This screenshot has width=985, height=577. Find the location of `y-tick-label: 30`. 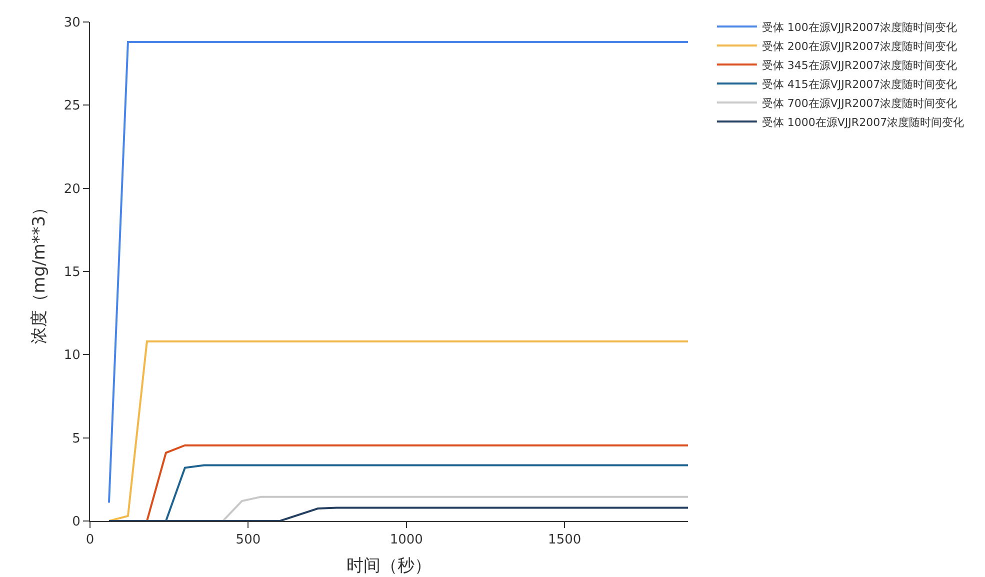

y-tick-label: 30 is located at coordinates (72, 23).